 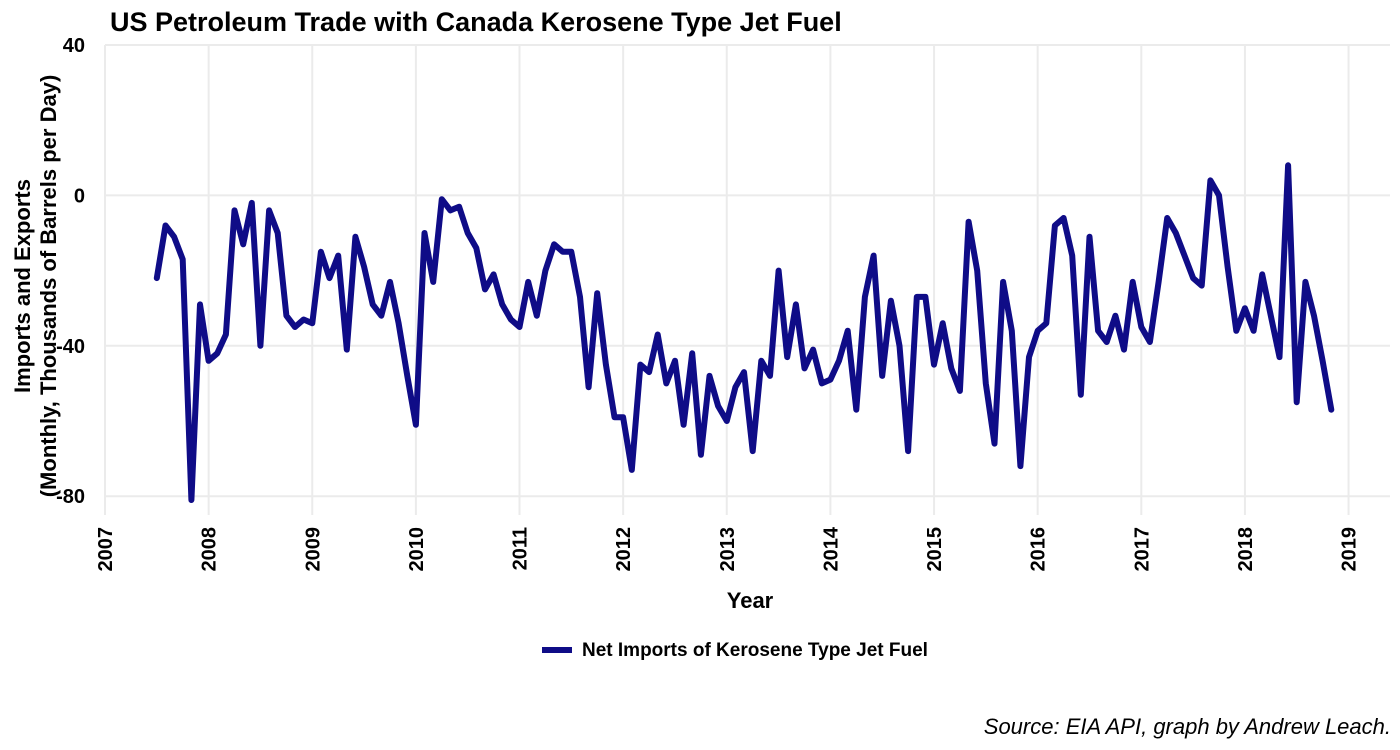 I want to click on legend-label: Net Imports of Kerosene Type Jet Fuel, so click(x=755, y=650).